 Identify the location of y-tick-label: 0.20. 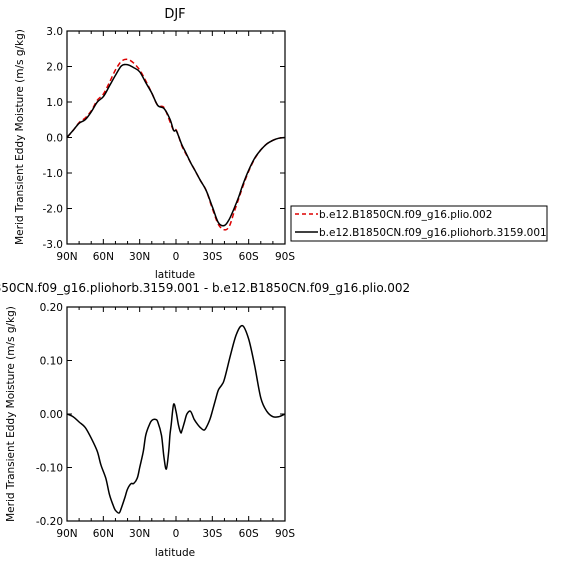
(51, 308).